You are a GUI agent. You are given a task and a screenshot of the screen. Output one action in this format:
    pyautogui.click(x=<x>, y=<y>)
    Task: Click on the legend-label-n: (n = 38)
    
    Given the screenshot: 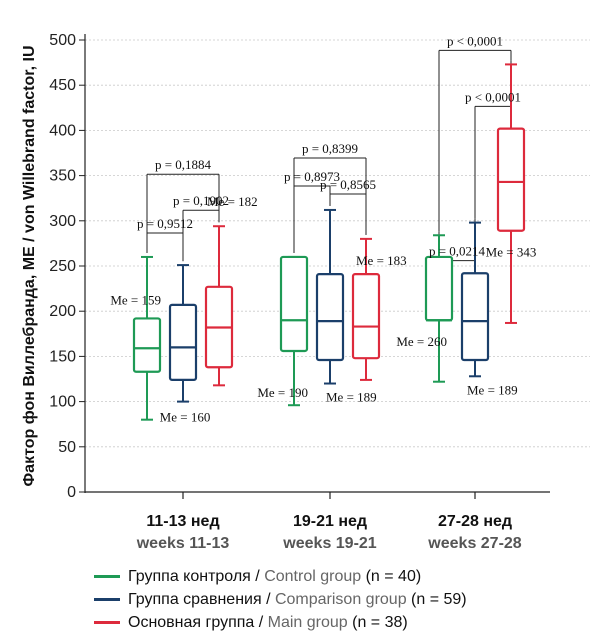 What is the action you would take?
    pyautogui.click(x=377, y=622)
    